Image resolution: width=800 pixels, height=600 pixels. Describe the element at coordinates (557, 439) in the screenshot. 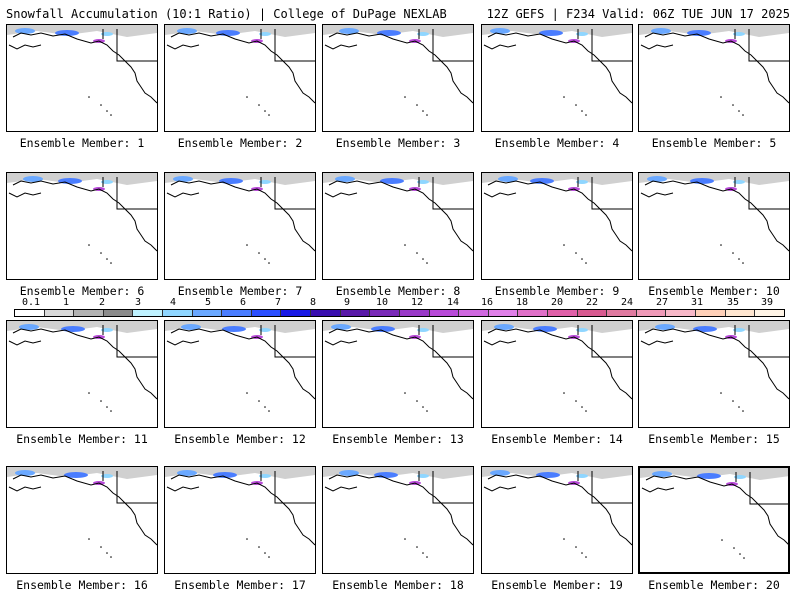

I see `ensemble-member-label: Ensemble Member: 14` at that location.